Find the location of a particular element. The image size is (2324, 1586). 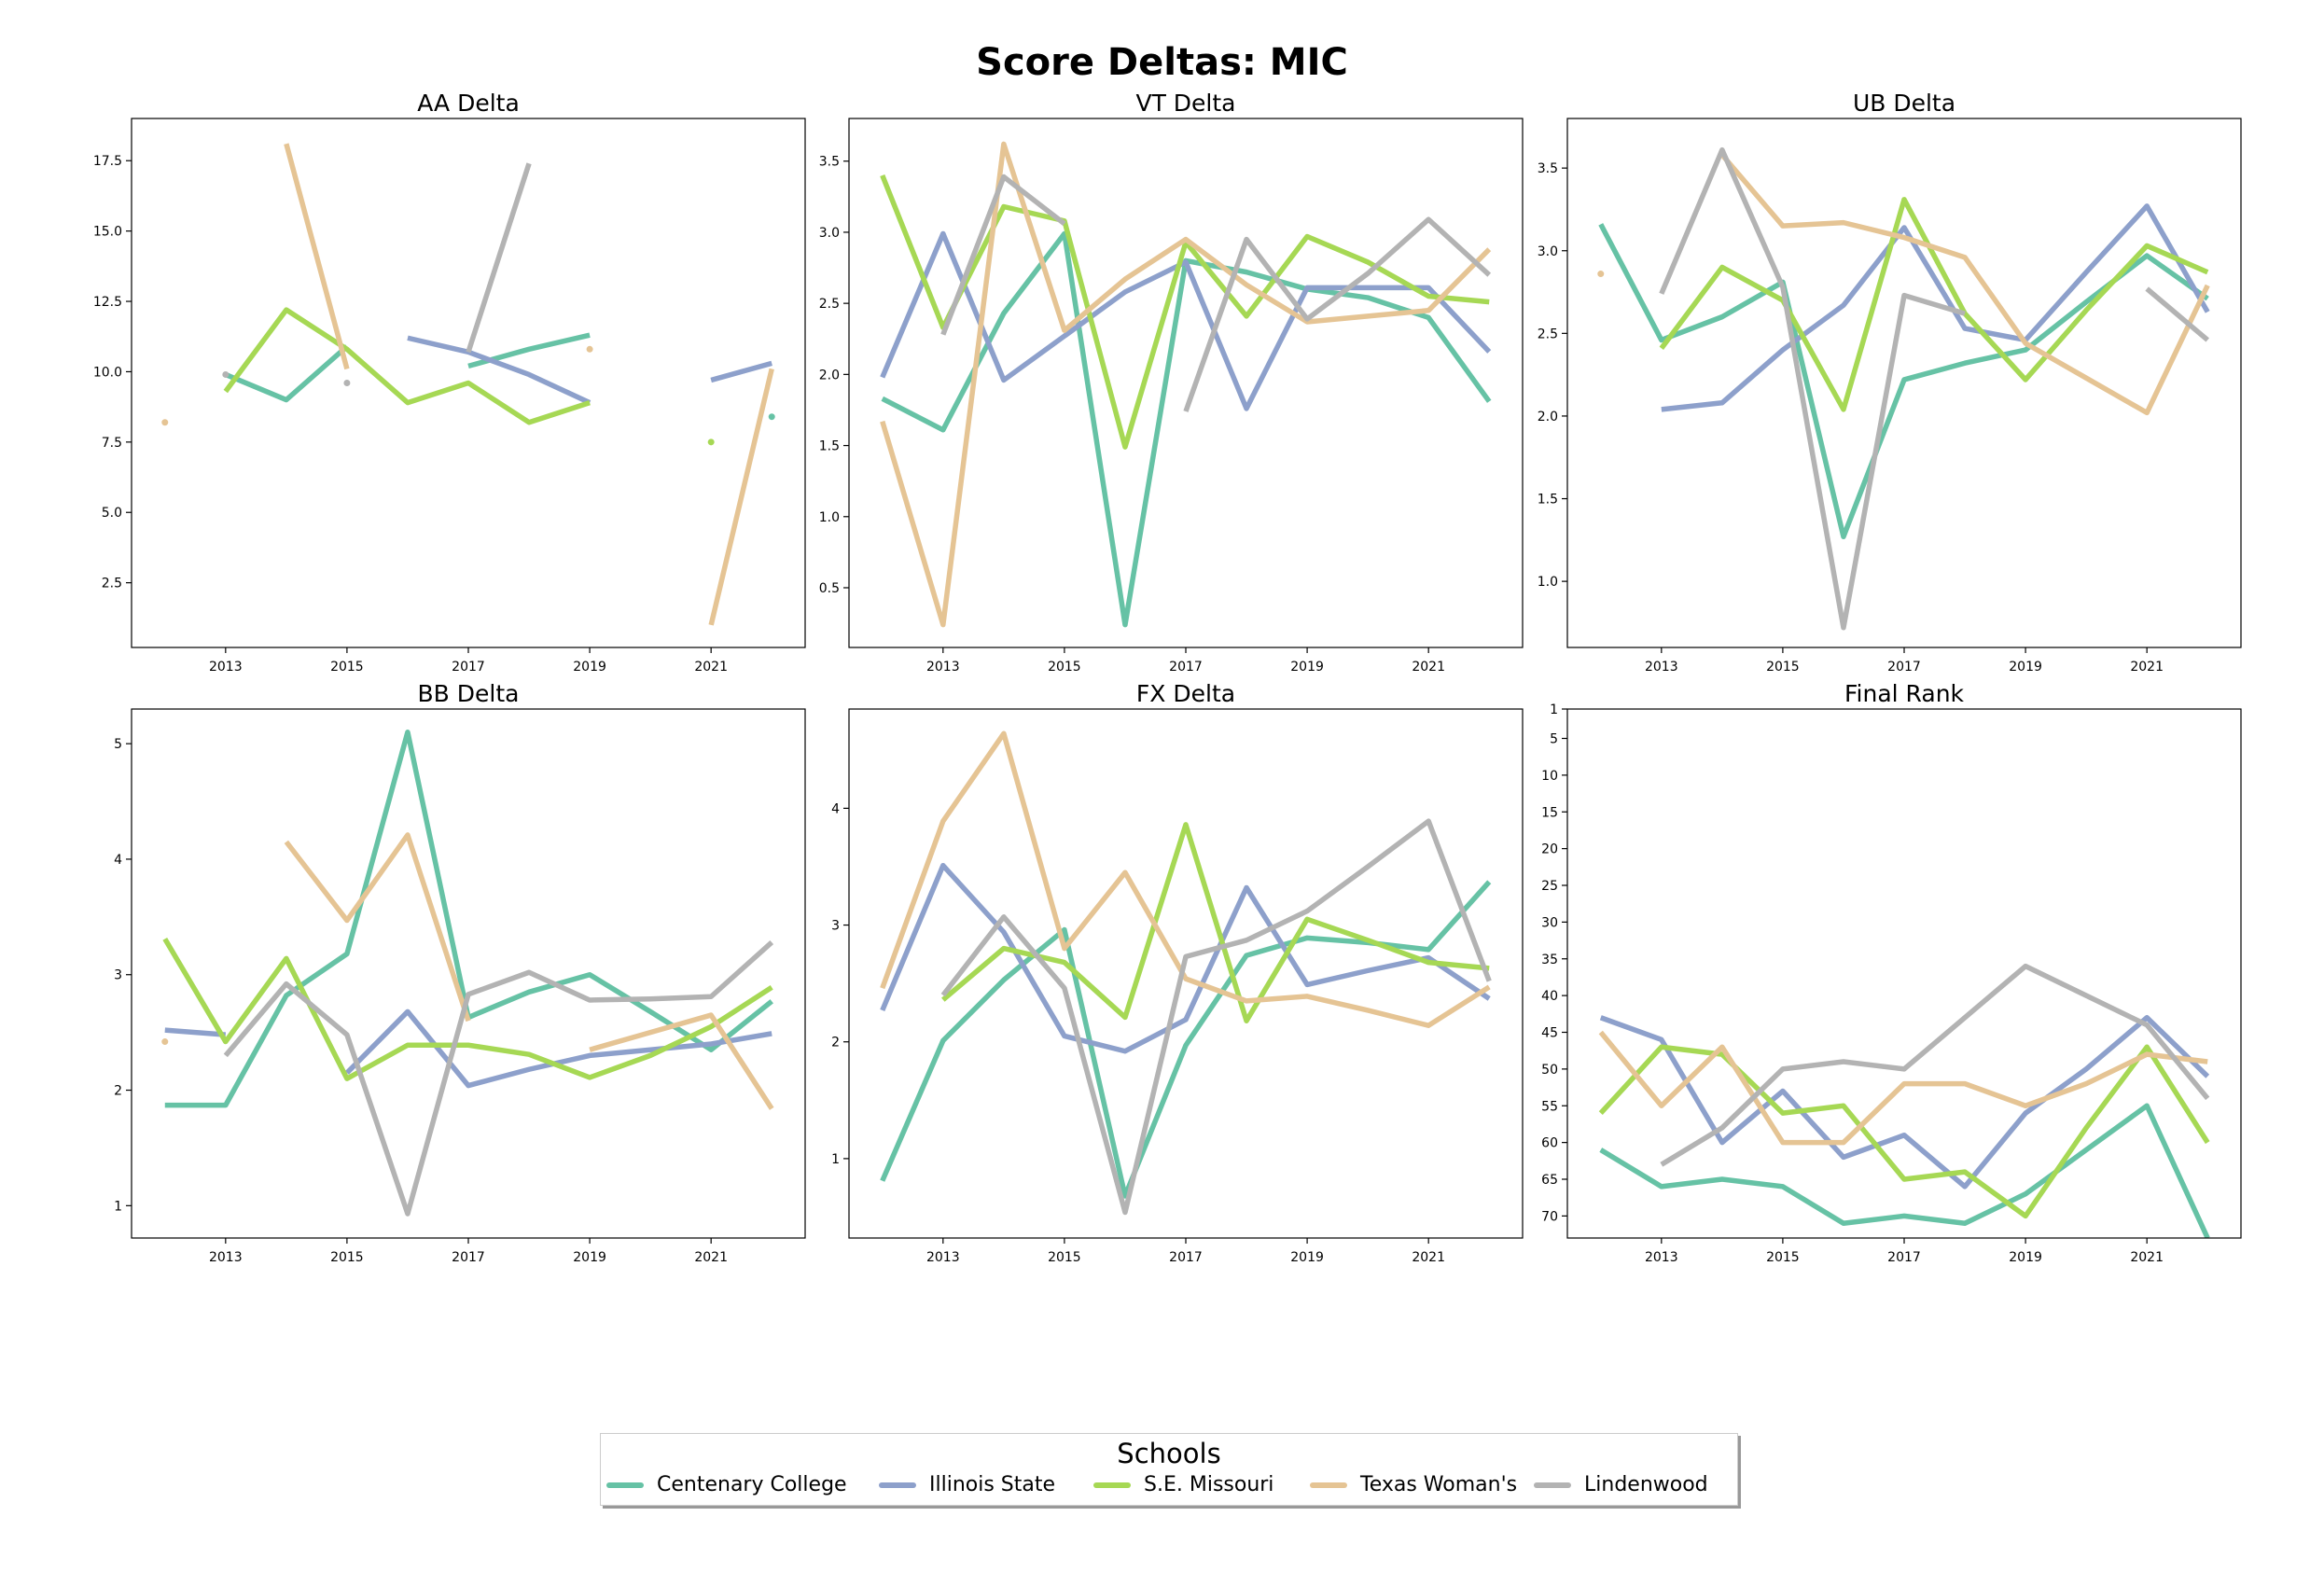

plot-frame is located at coordinates (1186, 974).